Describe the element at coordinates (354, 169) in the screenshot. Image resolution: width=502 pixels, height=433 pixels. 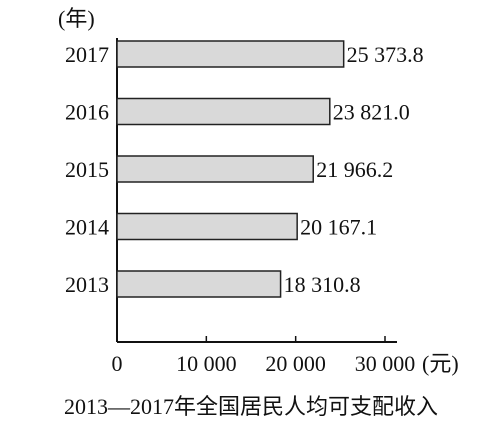
I see `value-label-2015: 21 966.2` at that location.